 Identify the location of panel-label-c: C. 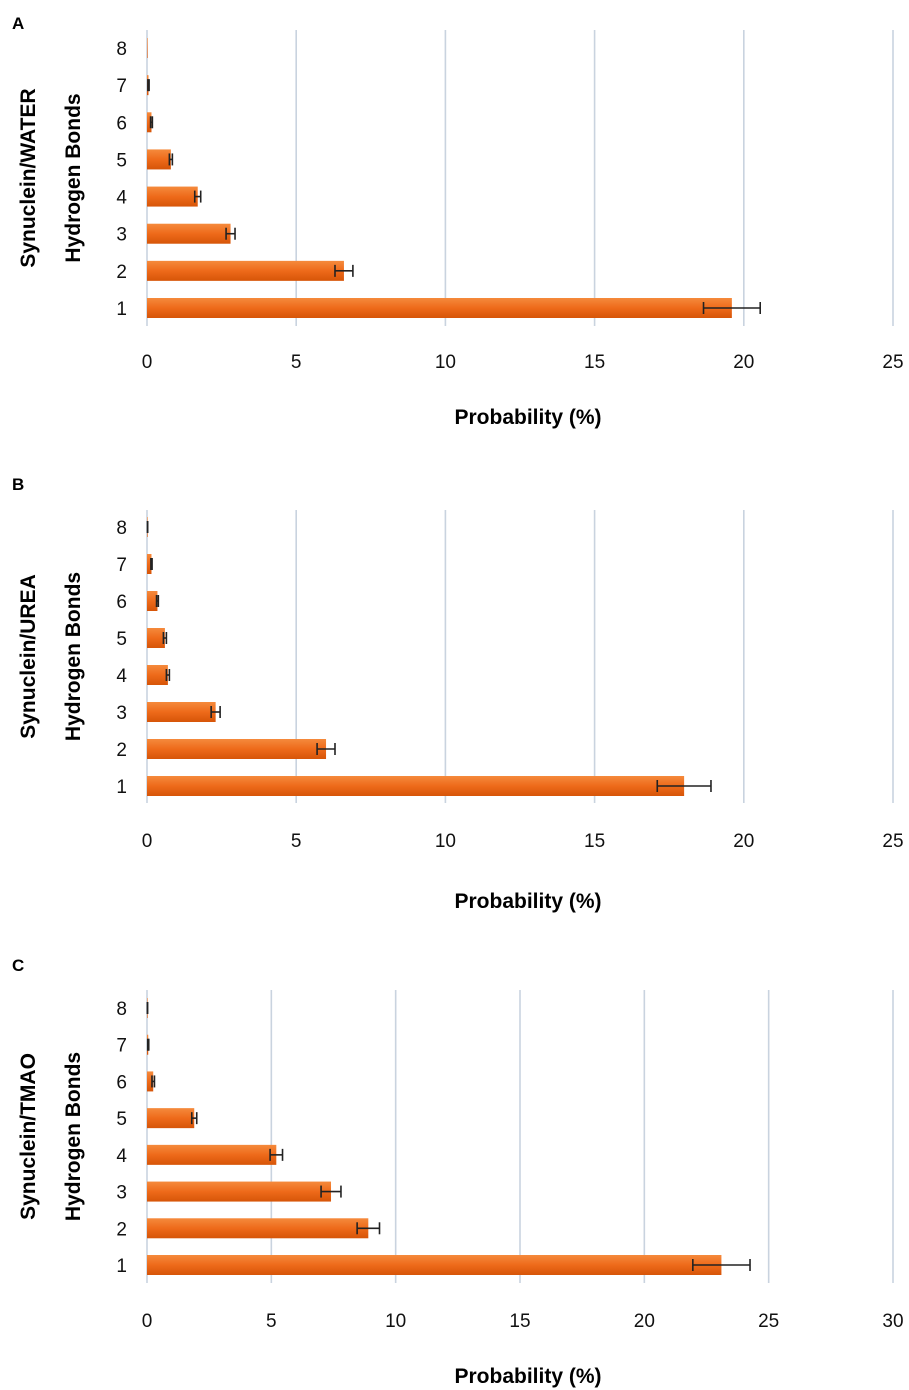
(18, 965).